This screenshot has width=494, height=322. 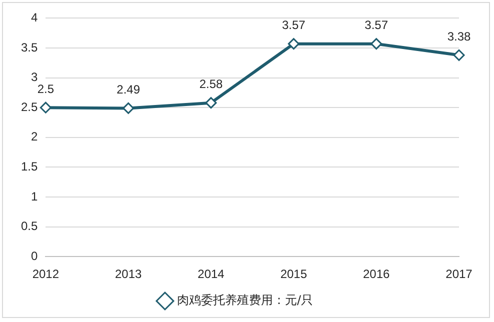 What do you see at coordinates (34, 77) in the screenshot?
I see `y-tick-label: 3` at bounding box center [34, 77].